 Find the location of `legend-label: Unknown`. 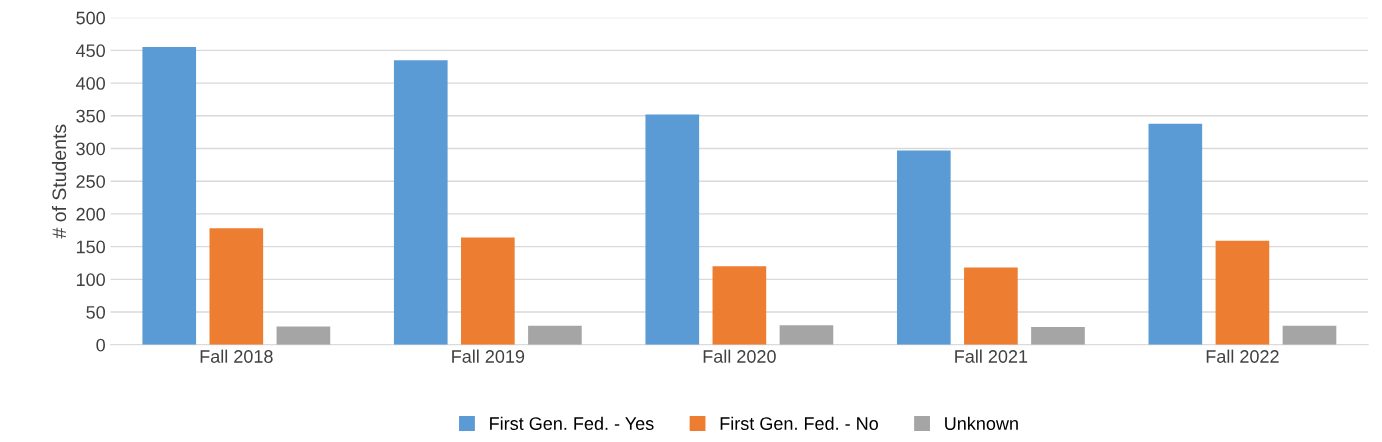

legend-label: Unknown is located at coordinates (981, 423).